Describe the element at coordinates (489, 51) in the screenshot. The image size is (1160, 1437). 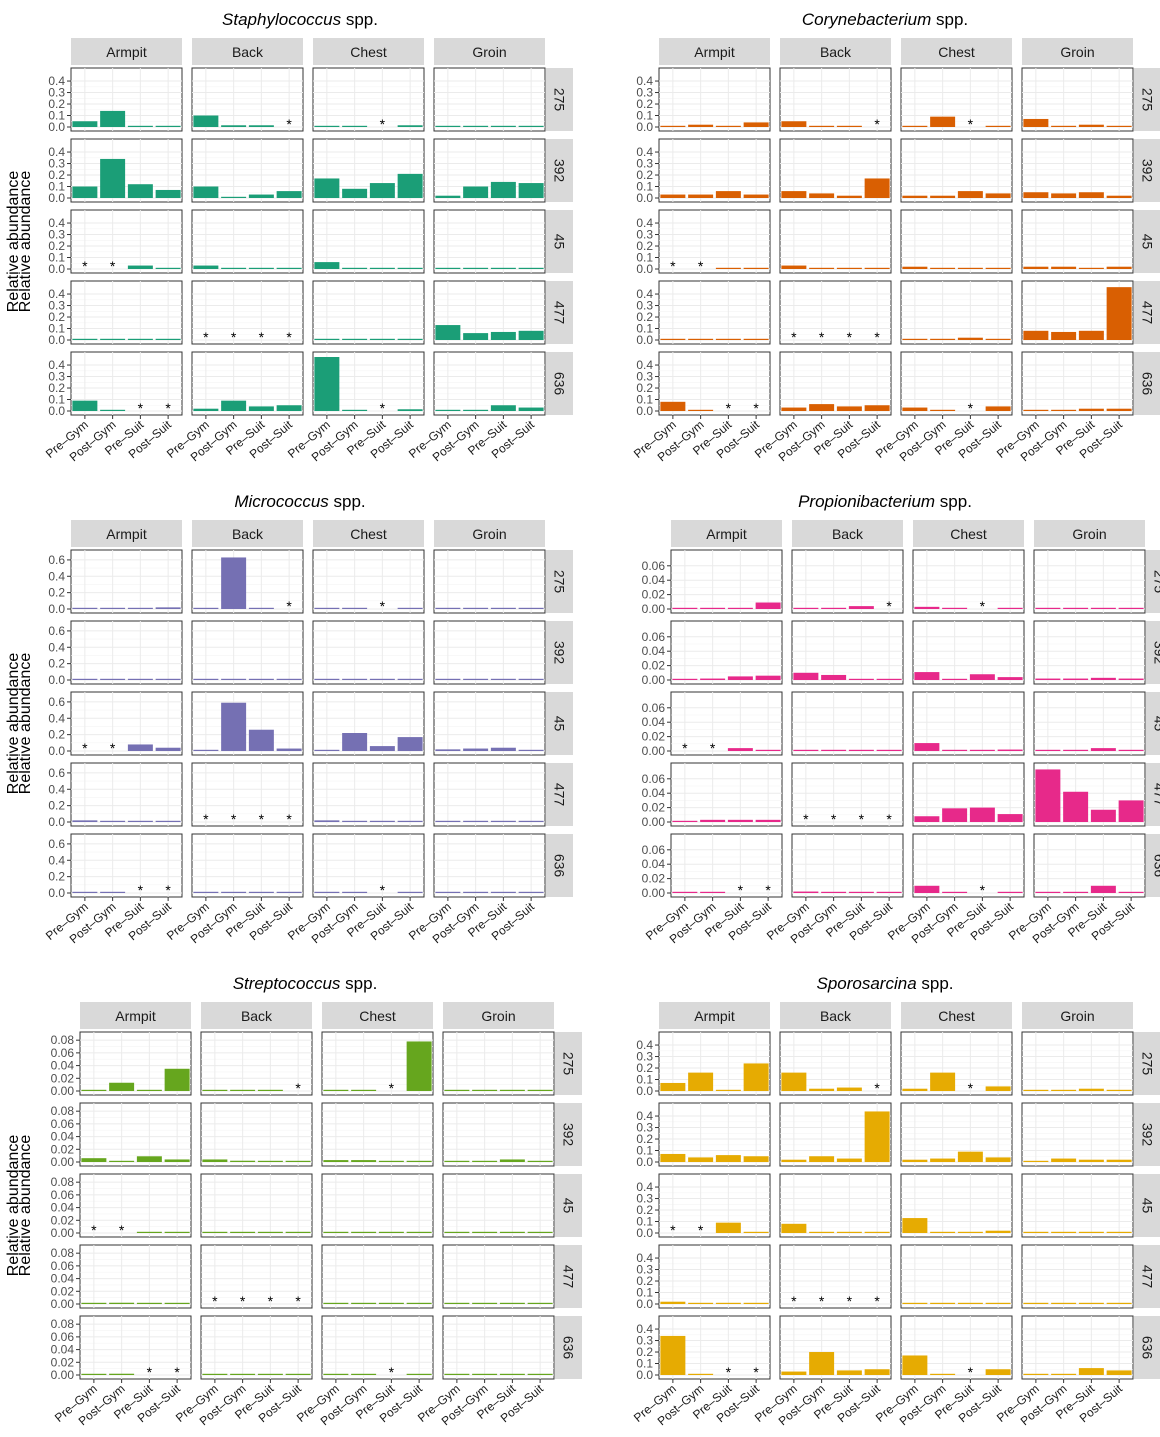
I see `facet-strip-groin` at that location.